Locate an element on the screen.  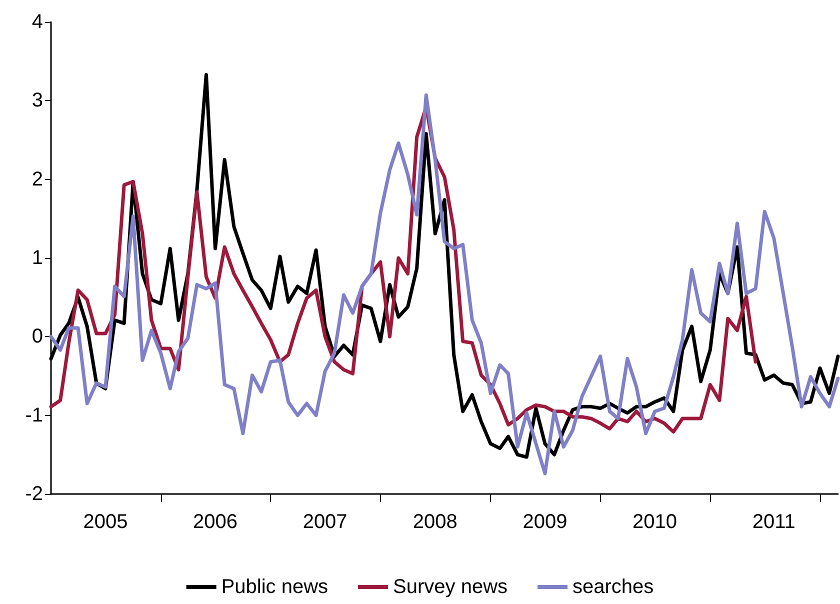
y-tick-label: 4 is located at coordinates (37, 22).